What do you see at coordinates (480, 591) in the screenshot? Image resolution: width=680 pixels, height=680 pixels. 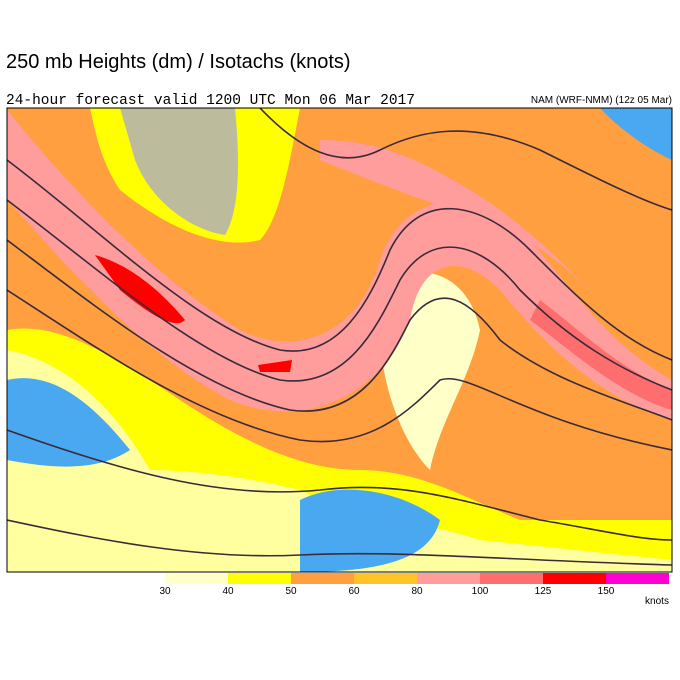 I see `colorbar-label: 100` at bounding box center [480, 591].